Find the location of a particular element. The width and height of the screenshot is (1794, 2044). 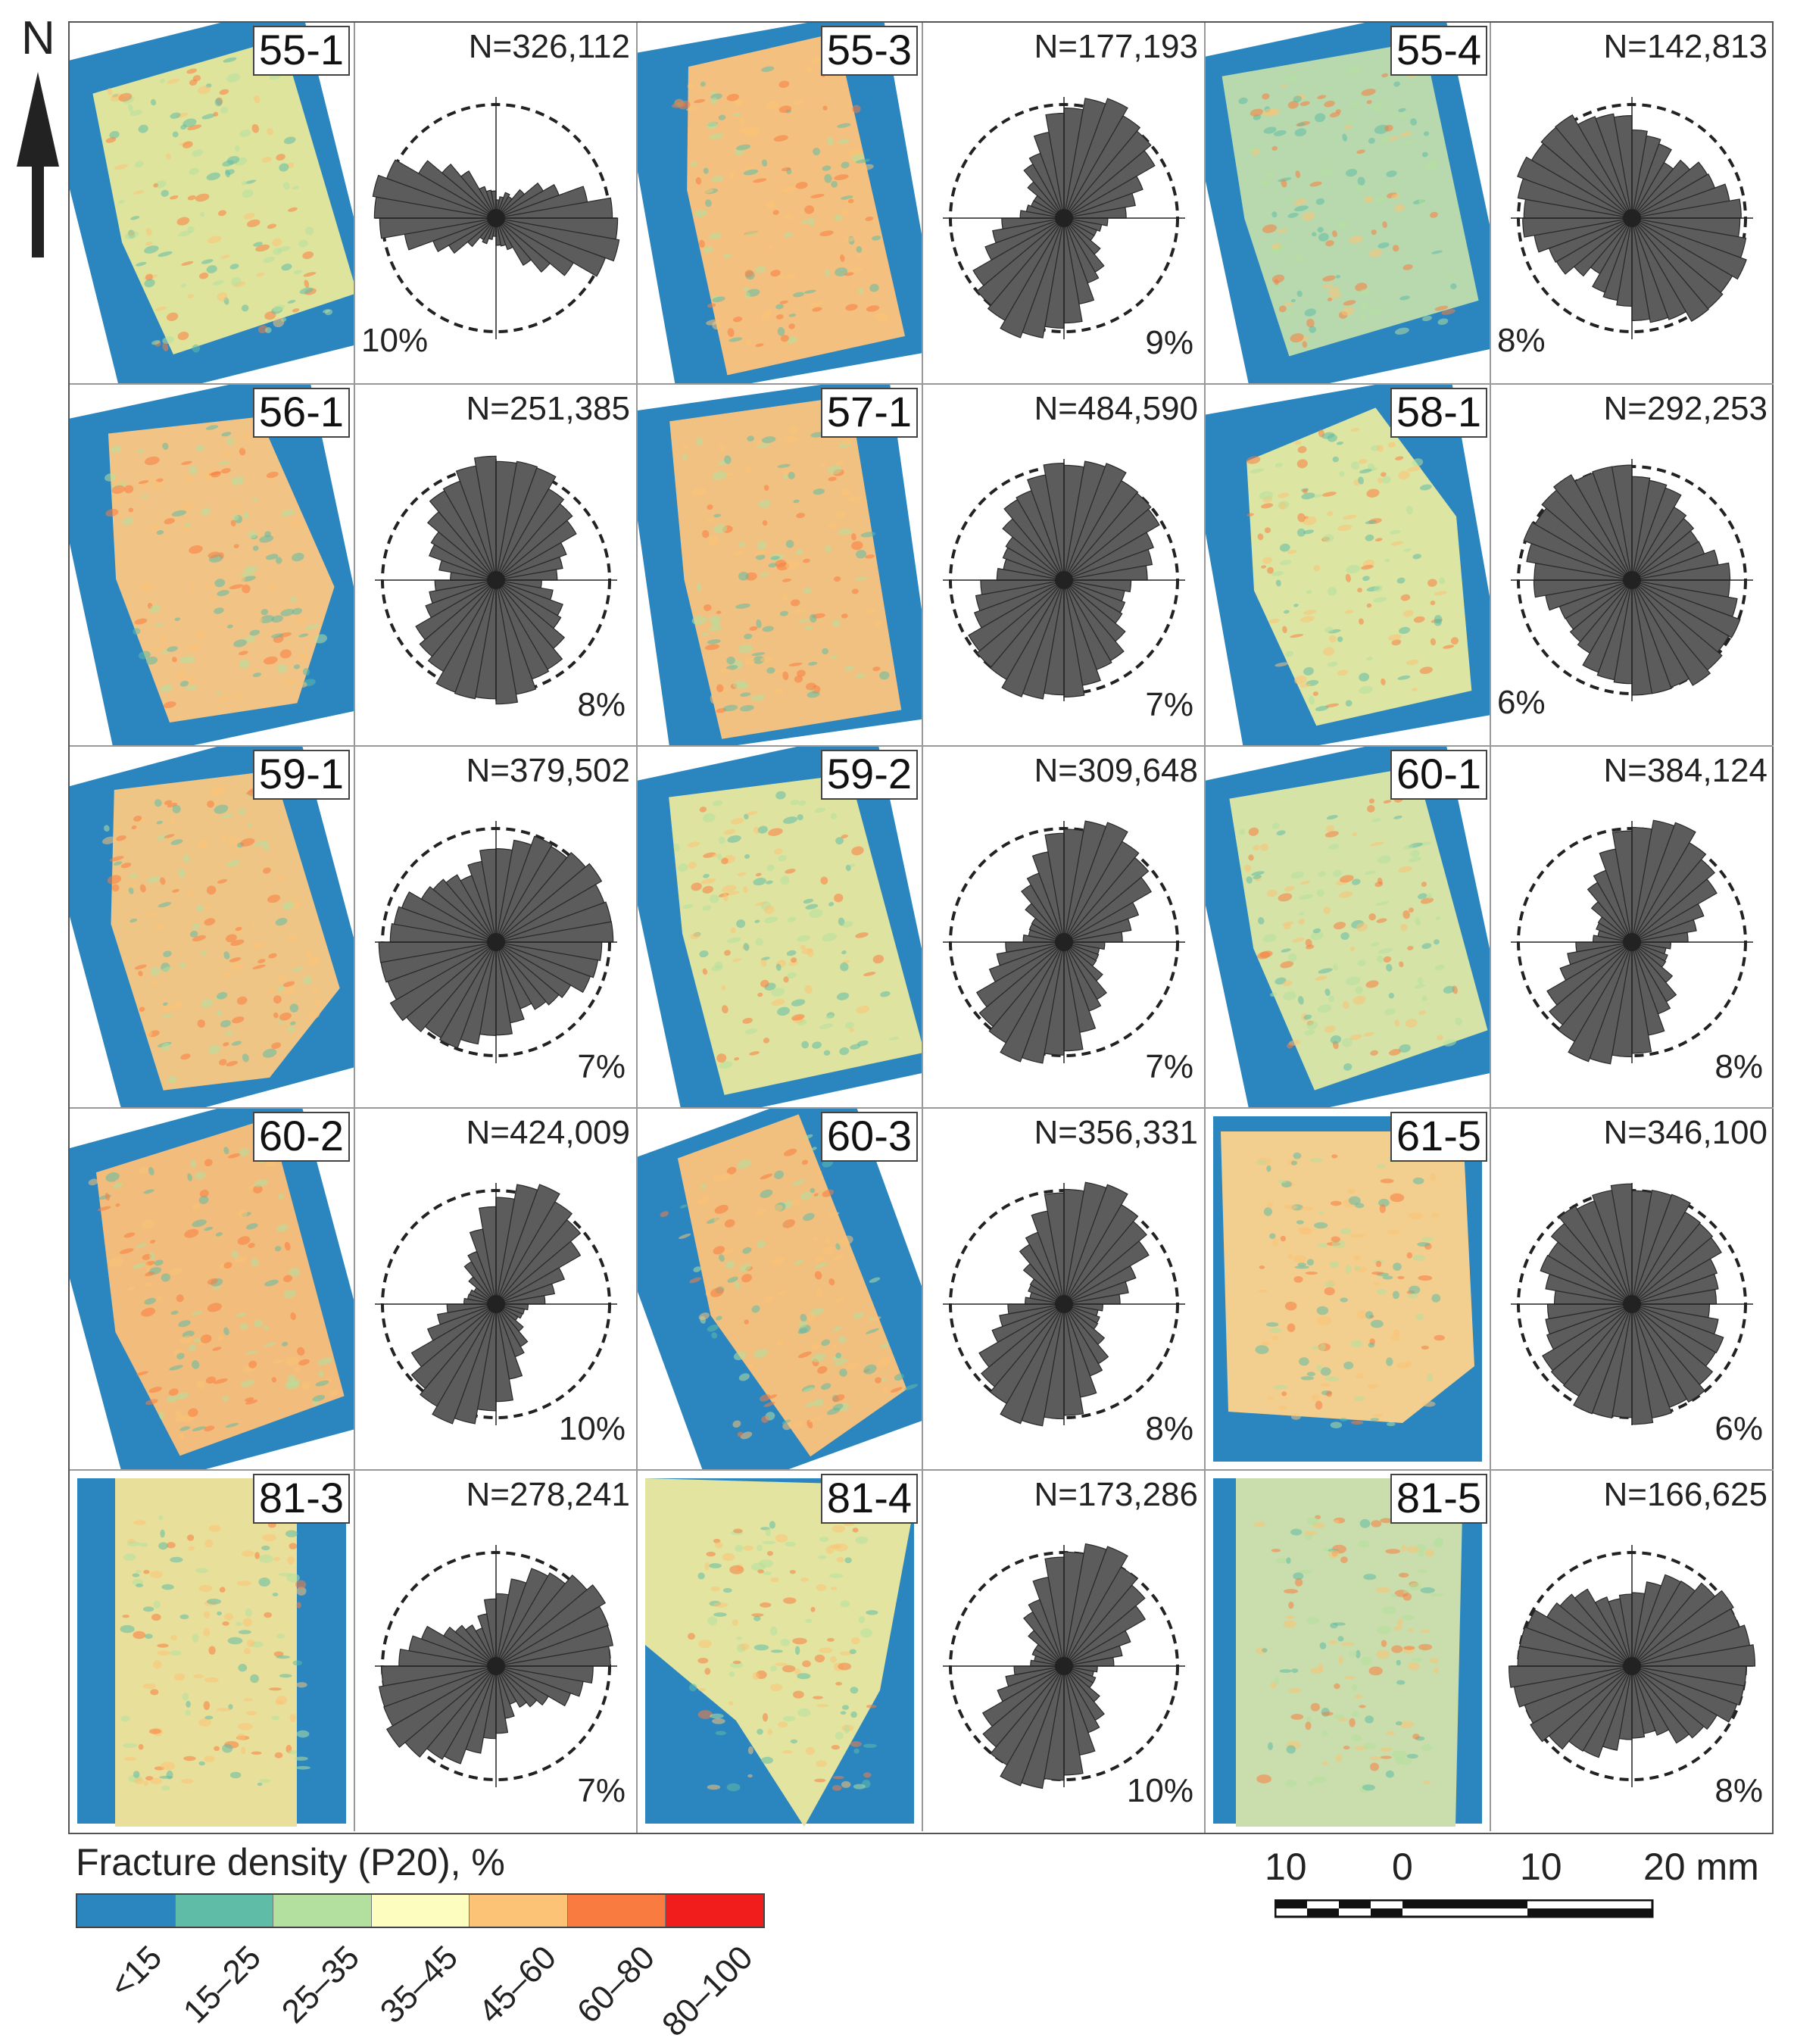

fracture-count-label: N=309,648 is located at coordinates (1116, 770).